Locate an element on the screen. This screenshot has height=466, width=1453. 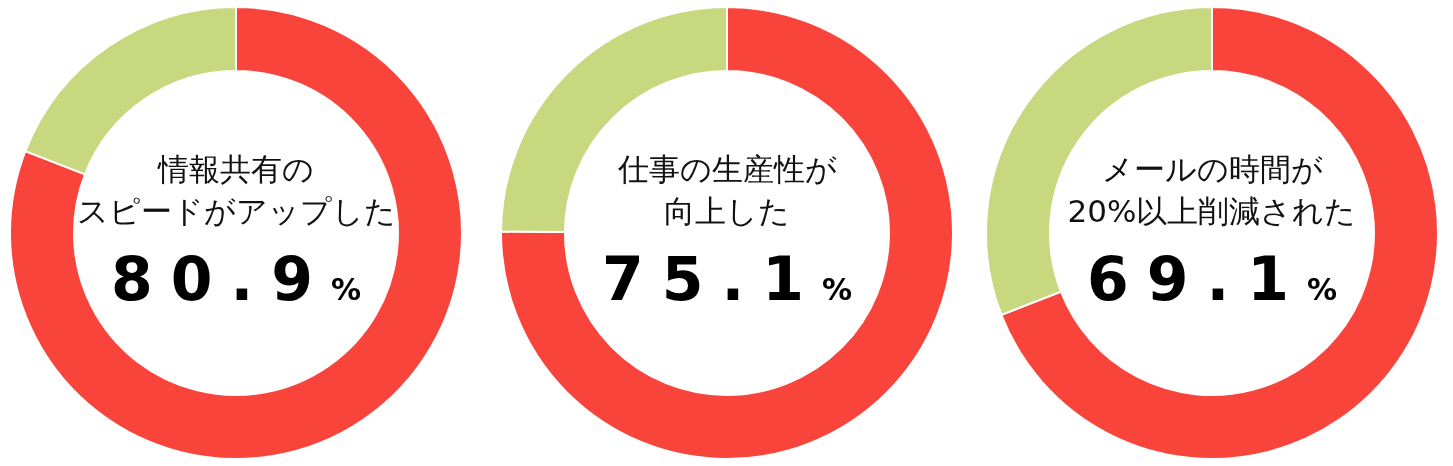
text: メールの時間が is located at coordinates (1212, 169).